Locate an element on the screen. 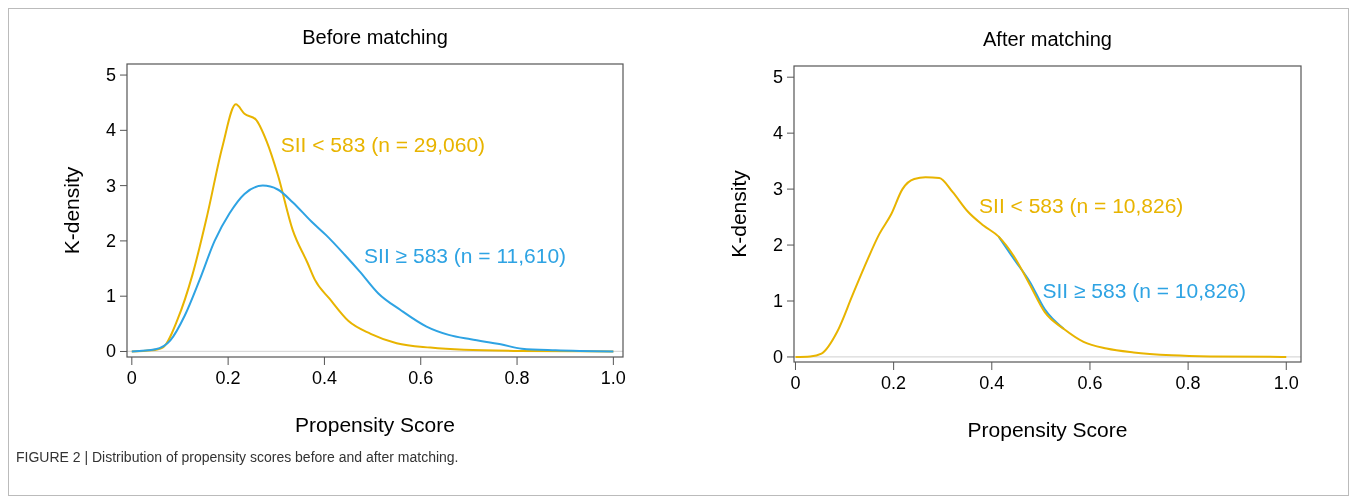 The image size is (1357, 504). series-label: SII < 583 (n = 10,826) is located at coordinates (1081, 205).